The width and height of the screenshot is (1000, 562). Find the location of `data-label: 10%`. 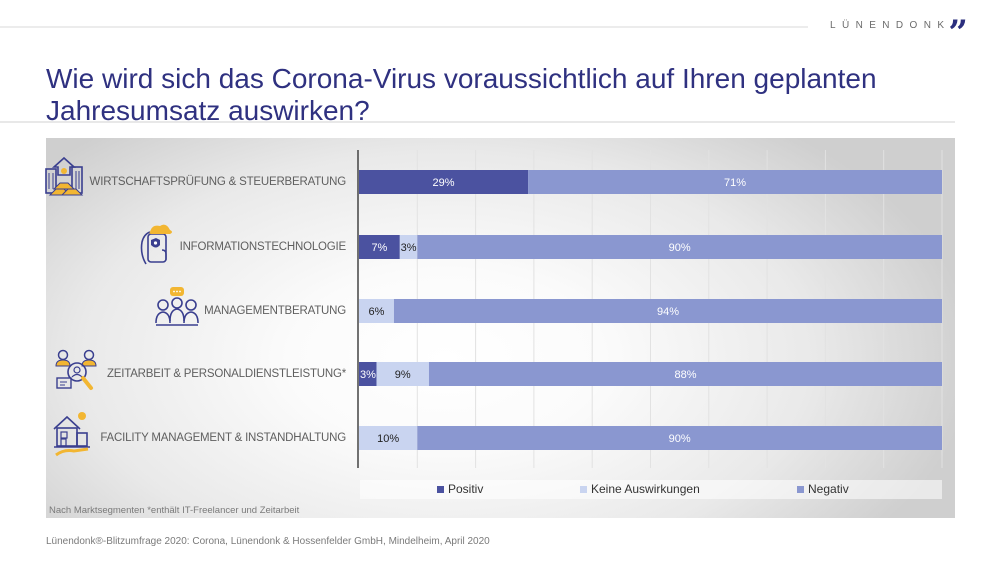

data-label: 10% is located at coordinates (388, 439).